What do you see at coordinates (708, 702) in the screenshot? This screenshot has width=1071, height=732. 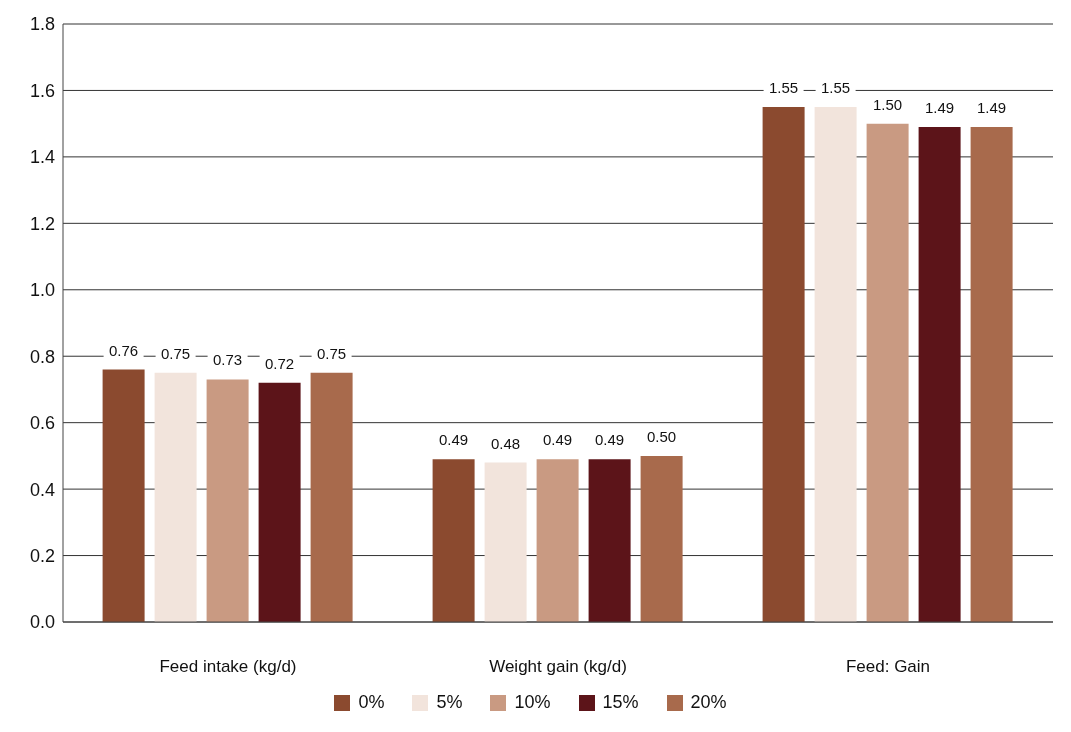 I see `legend-label: 20%` at bounding box center [708, 702].